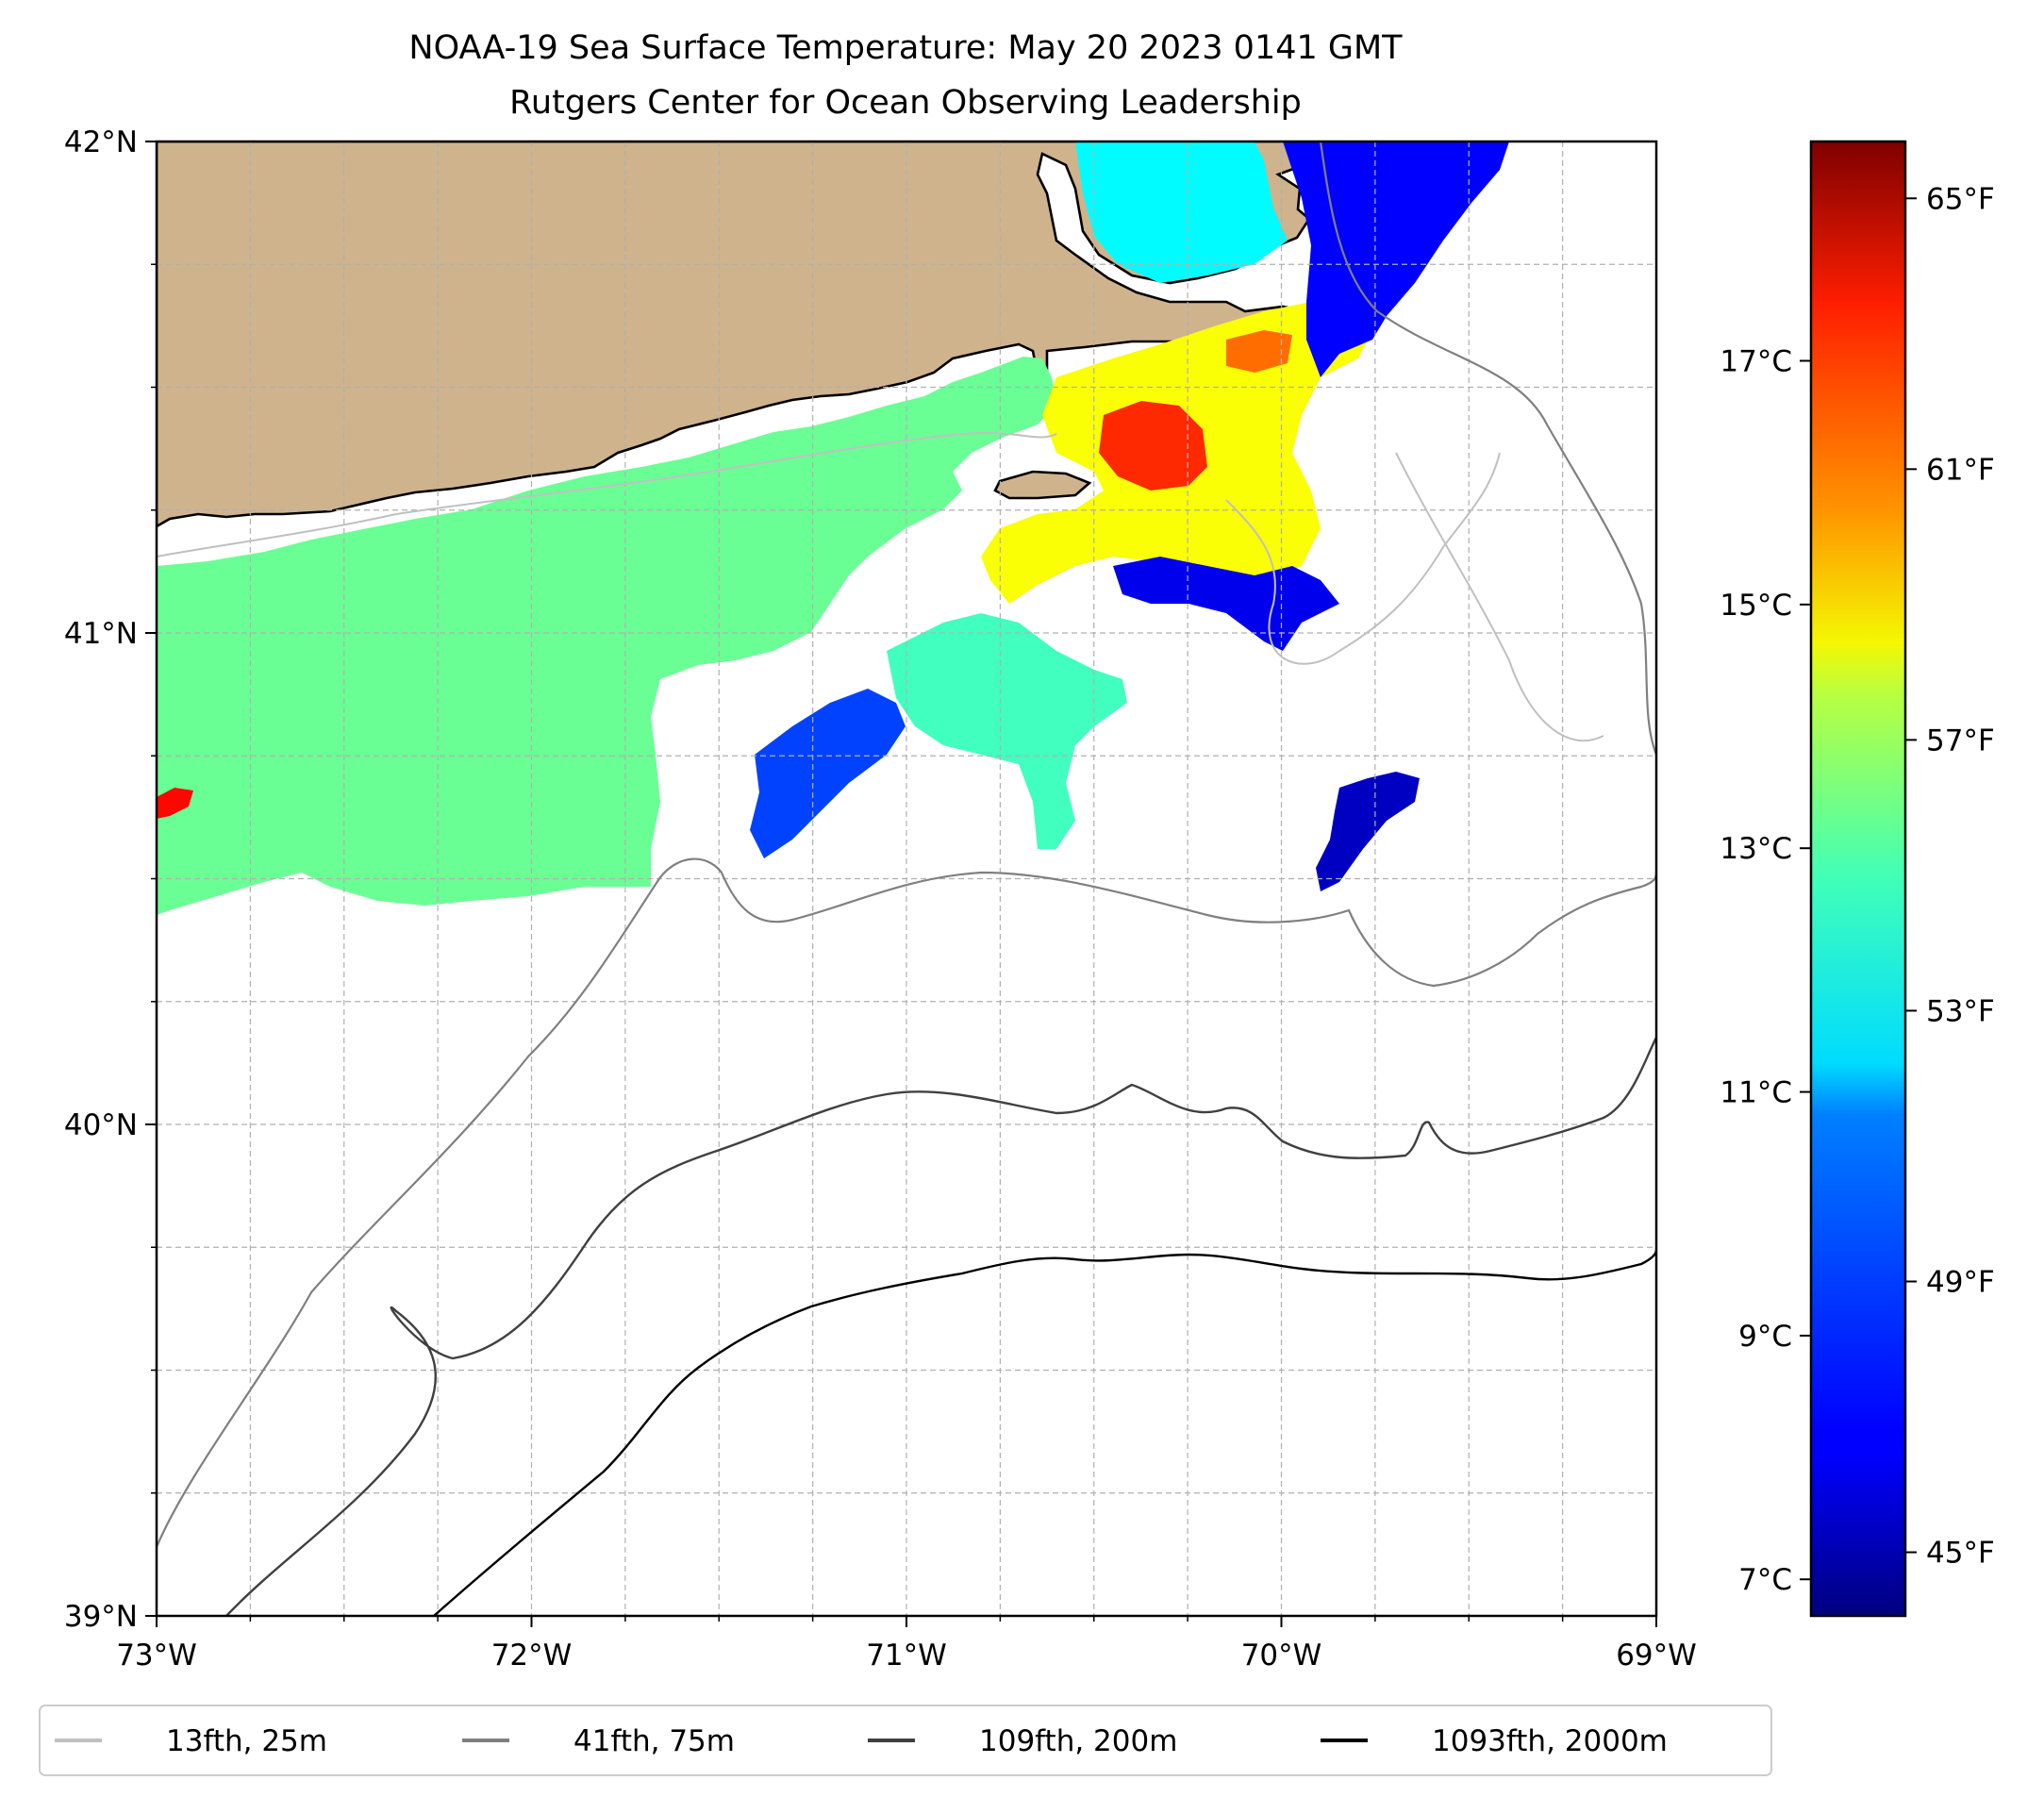 This screenshot has height=1797, width=2044. What do you see at coordinates (1044, 1432) in the screenshot?
I see `contour-2000m` at bounding box center [1044, 1432].